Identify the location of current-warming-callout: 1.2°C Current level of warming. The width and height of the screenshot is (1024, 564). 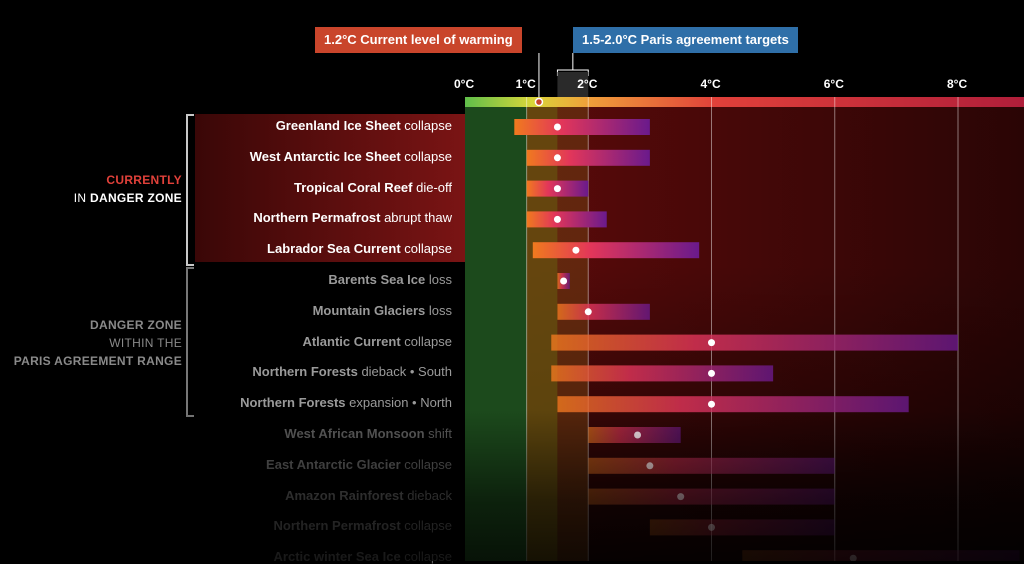
(418, 40).